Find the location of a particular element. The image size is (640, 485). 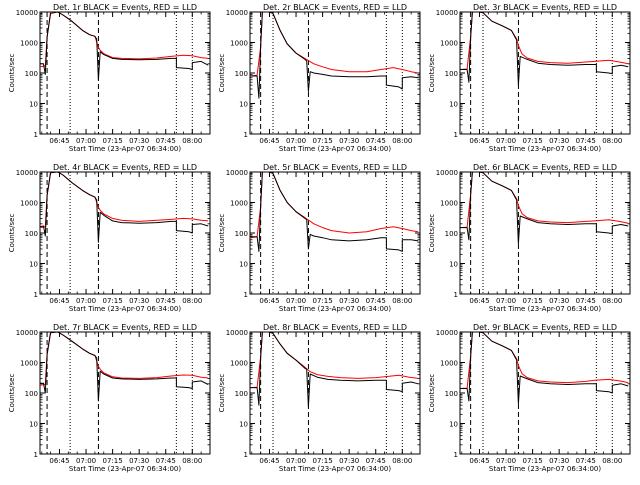

chart-3-xtick-label: 07:00 is located at coordinates (506, 141).